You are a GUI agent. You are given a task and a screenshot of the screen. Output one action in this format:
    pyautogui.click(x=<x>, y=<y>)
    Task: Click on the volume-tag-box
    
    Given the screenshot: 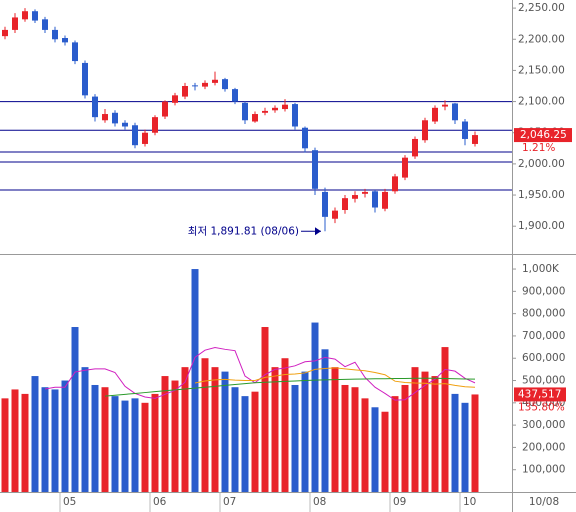 What is the action you would take?
    pyautogui.click(x=540, y=394)
    